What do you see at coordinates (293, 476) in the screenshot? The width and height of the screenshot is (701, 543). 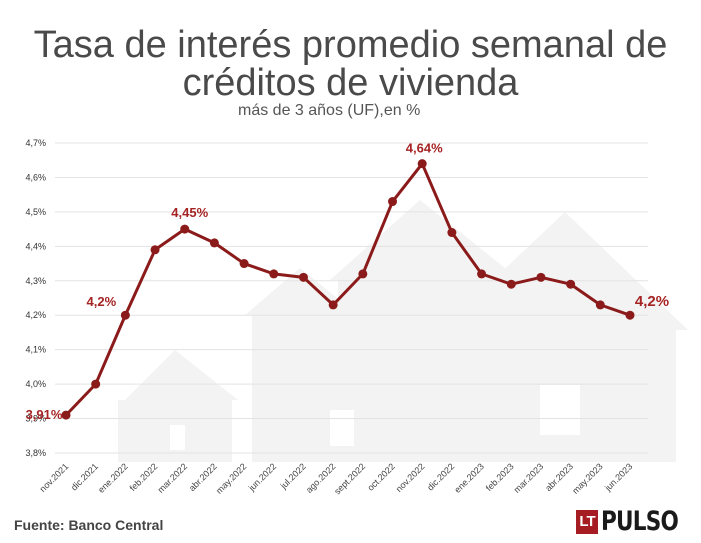 I see `x-tick-label: jul.2022` at bounding box center [293, 476].